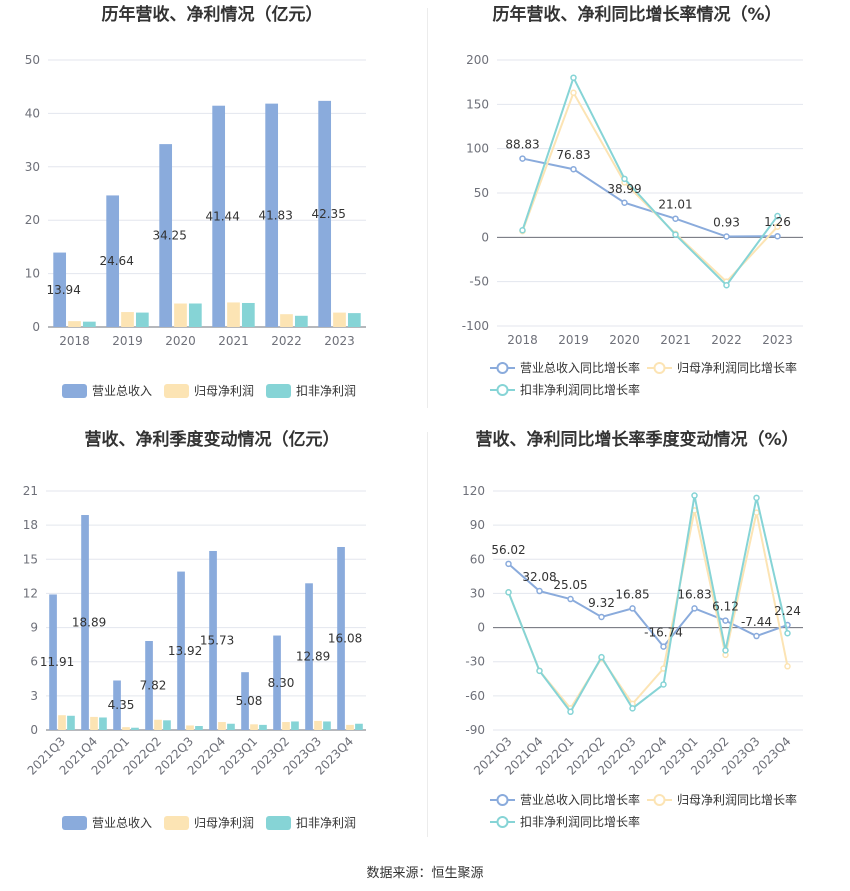  What do you see at coordinates (89, 623) in the screenshot?
I see `data-label: 18.89` at bounding box center [89, 623].